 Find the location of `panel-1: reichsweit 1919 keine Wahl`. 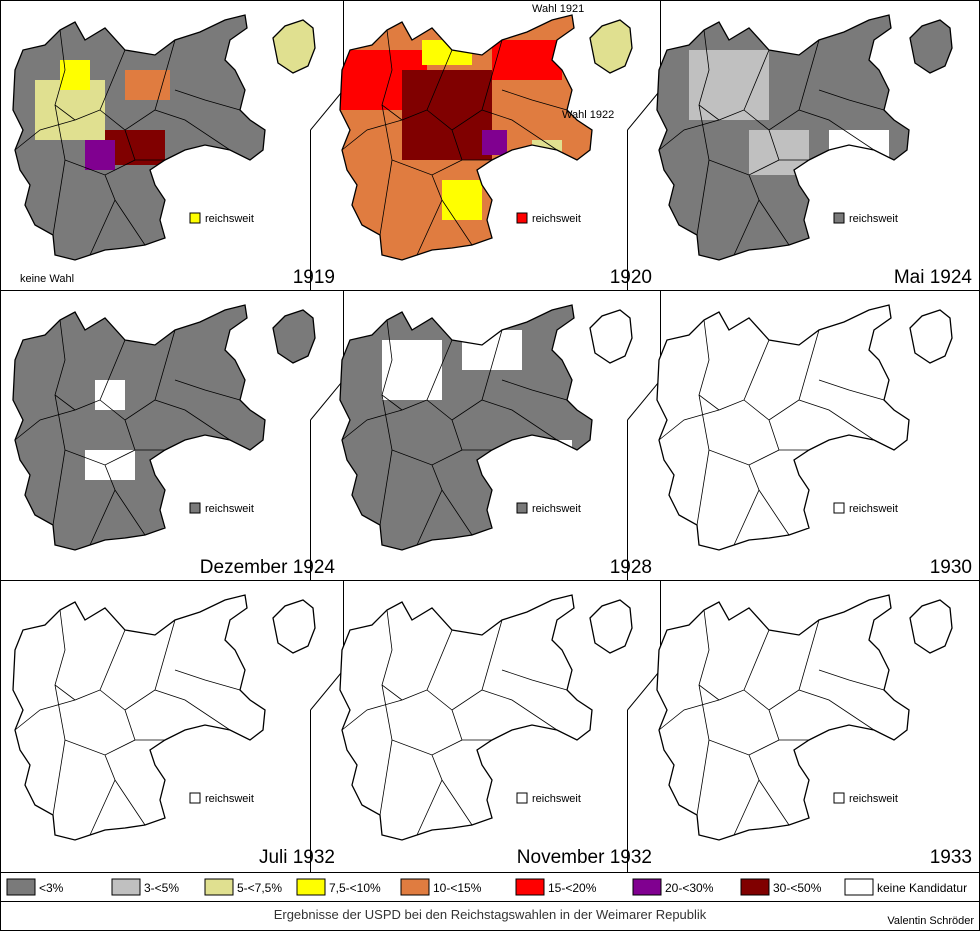

panel-1: reichsweit 1919 keine Wahl is located at coordinates (173, 151).